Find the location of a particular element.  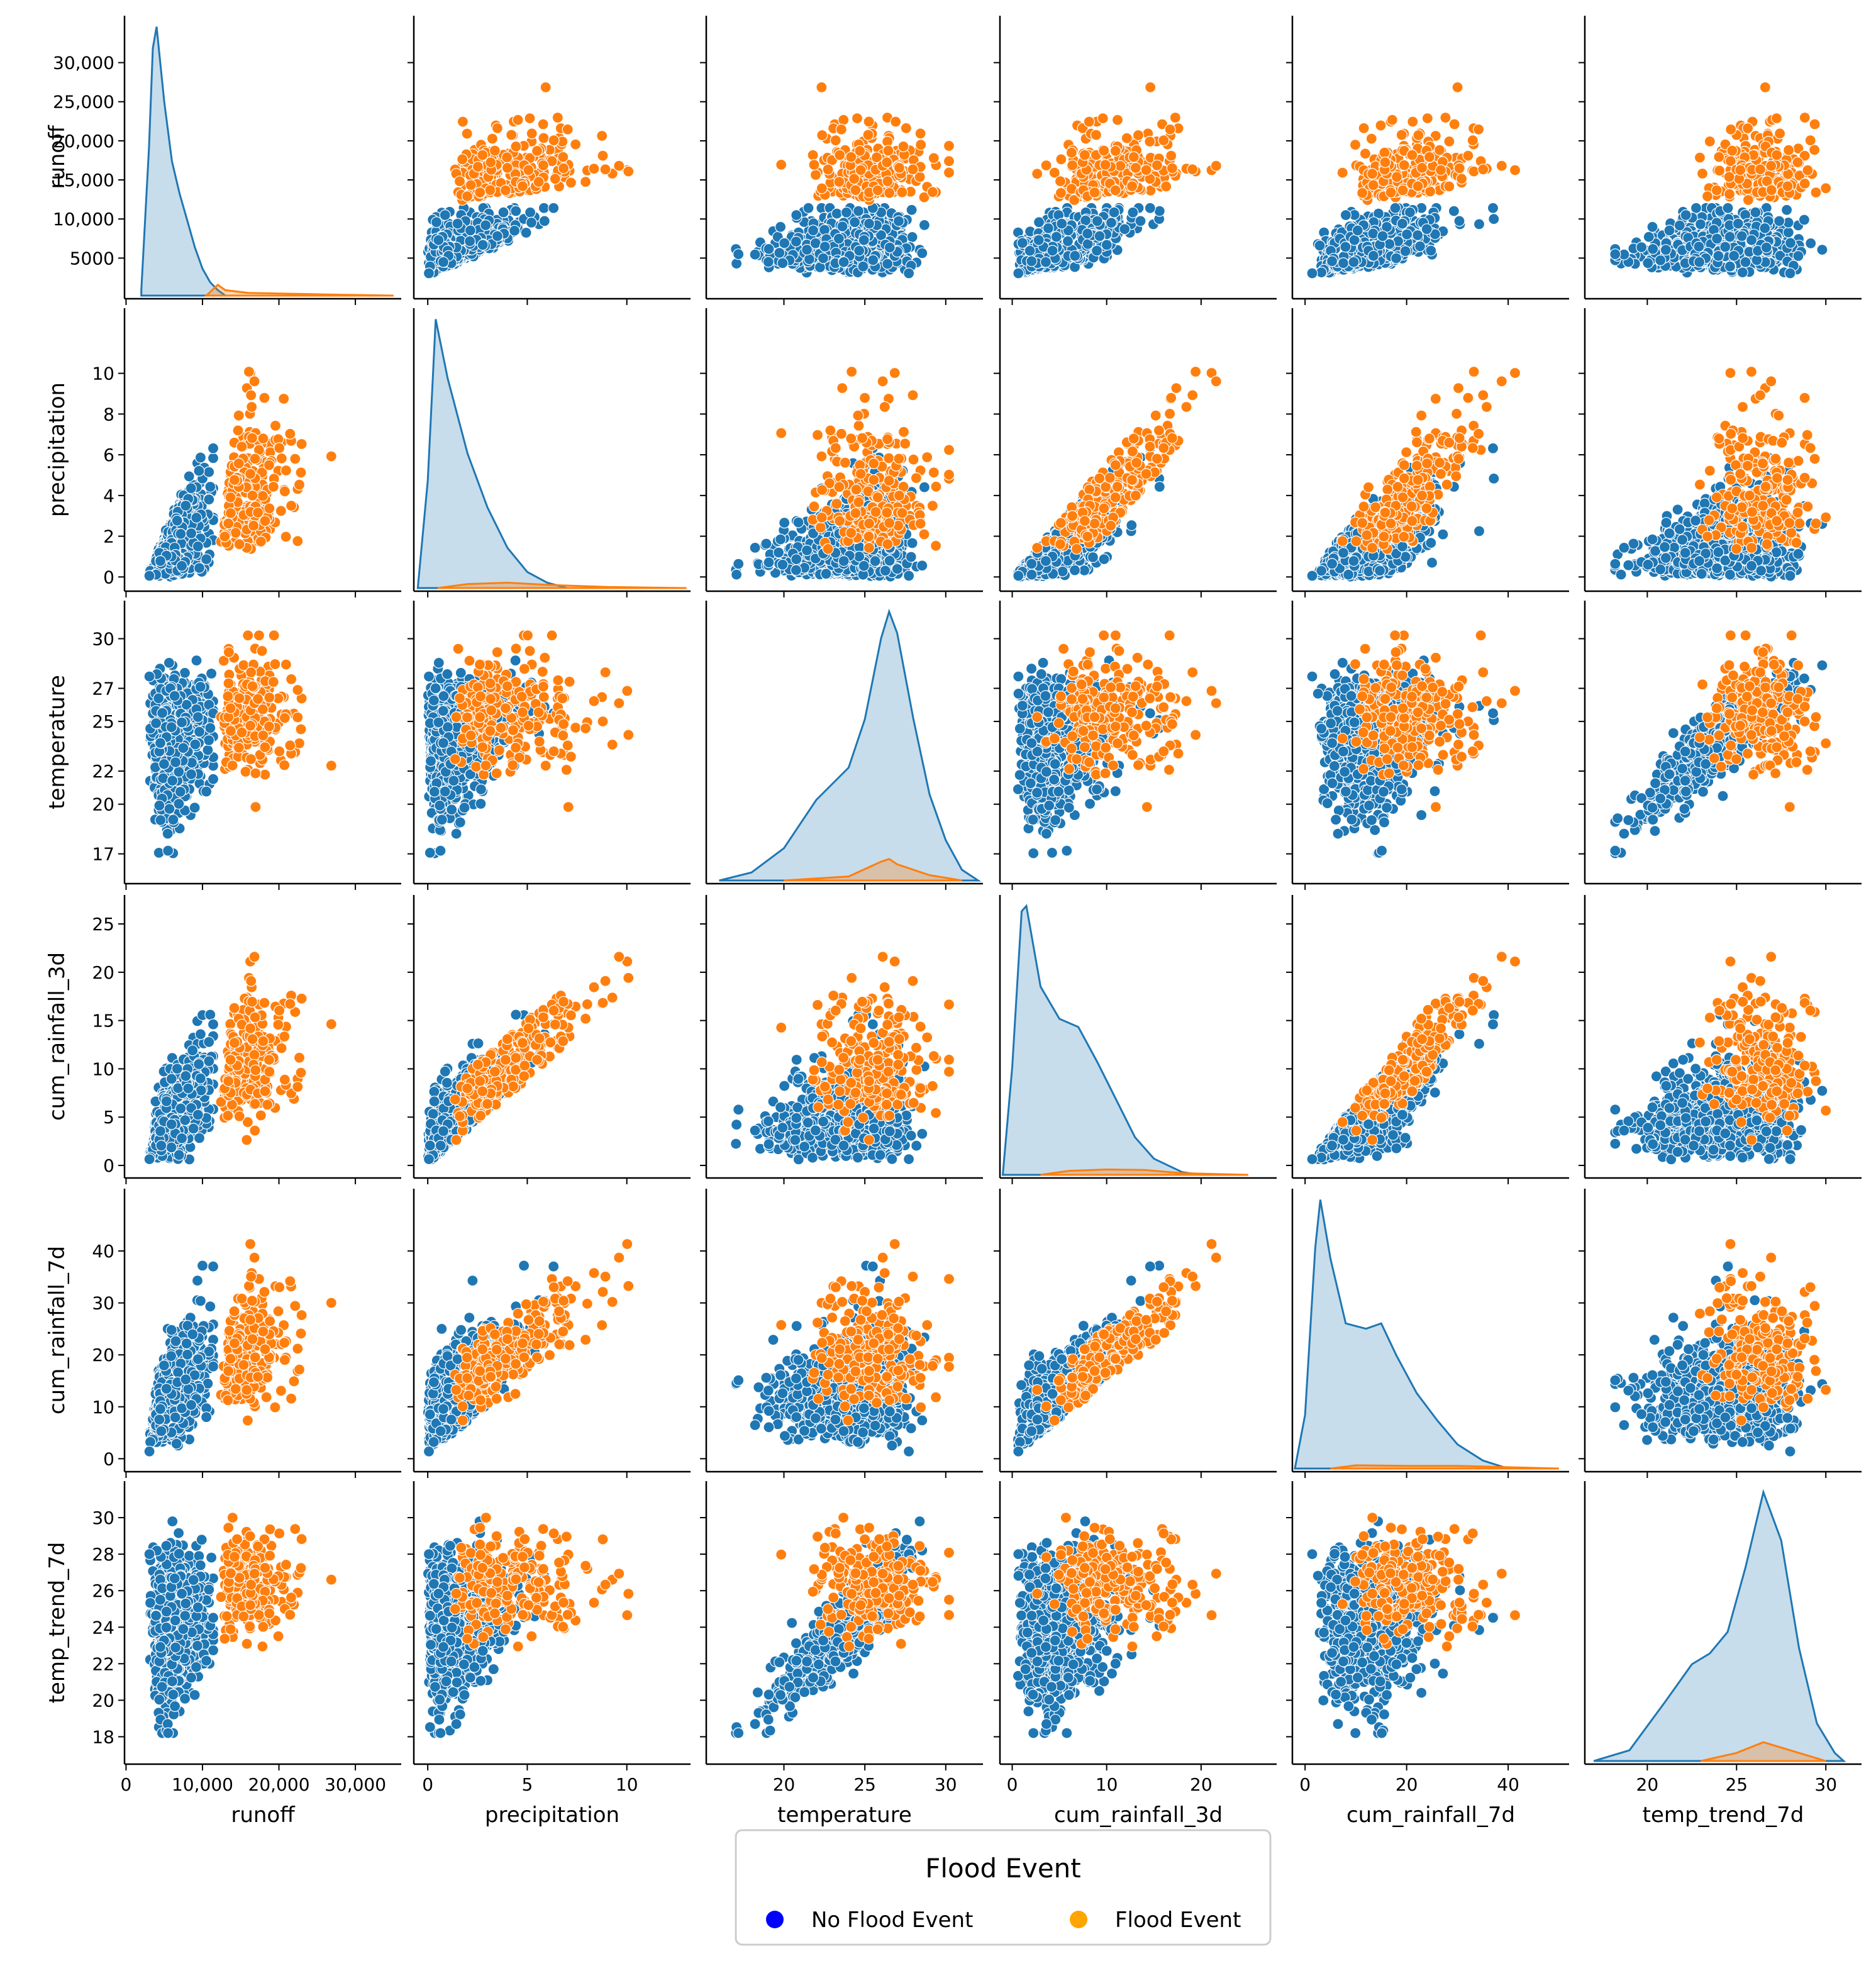

panel-runoff-vs-cum-rainfall-3d is located at coordinates (1136, 160).